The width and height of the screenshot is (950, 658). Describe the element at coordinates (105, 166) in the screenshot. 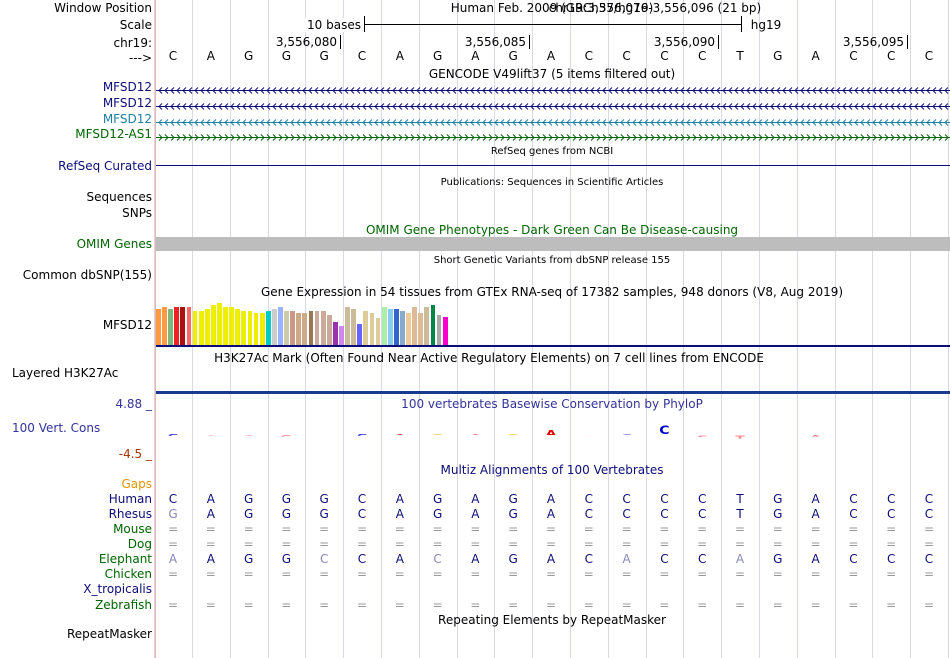

I see `refseq-label: RefSeq Curated` at that location.